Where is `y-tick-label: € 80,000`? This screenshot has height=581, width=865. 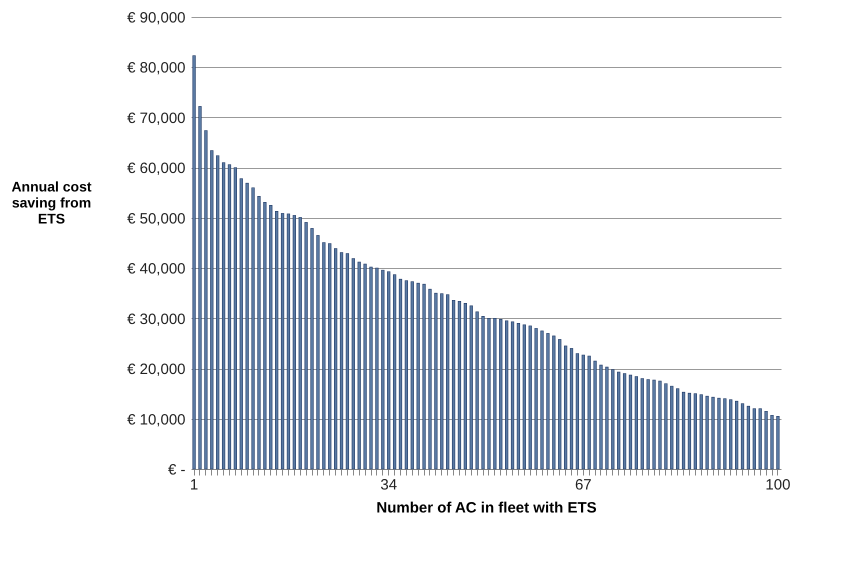 y-tick-label: € 80,000 is located at coordinates (156, 68).